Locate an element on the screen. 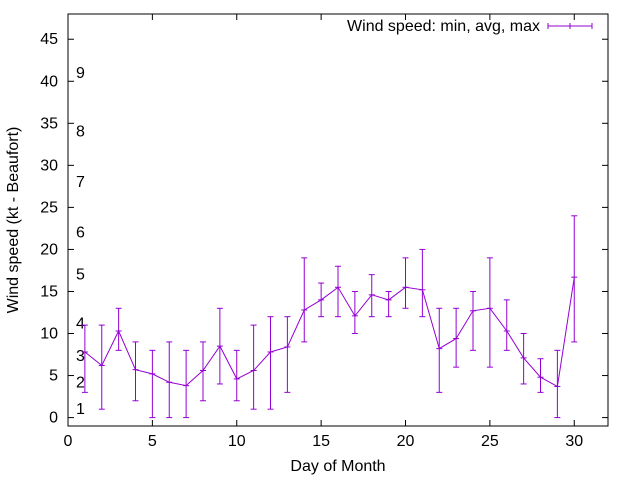  x-tick-label: 25 is located at coordinates (490, 441).